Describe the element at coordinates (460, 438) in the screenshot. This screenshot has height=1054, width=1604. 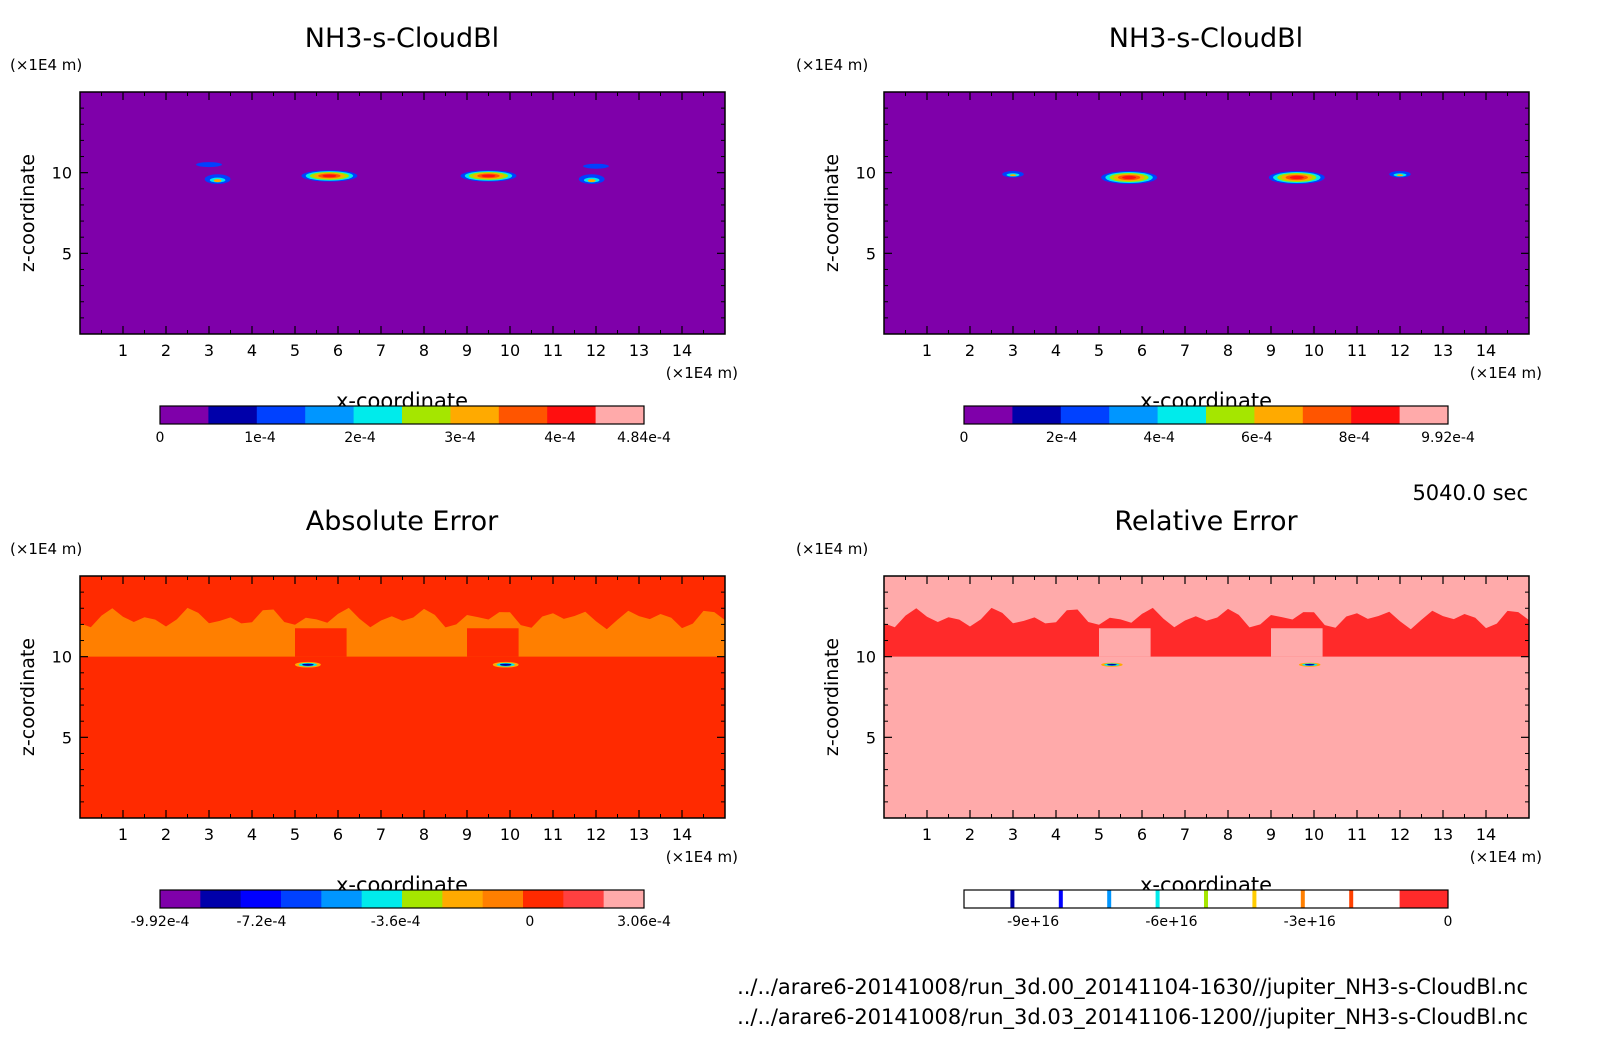
I see `colorbar-tick-label: 3e-4` at that location.